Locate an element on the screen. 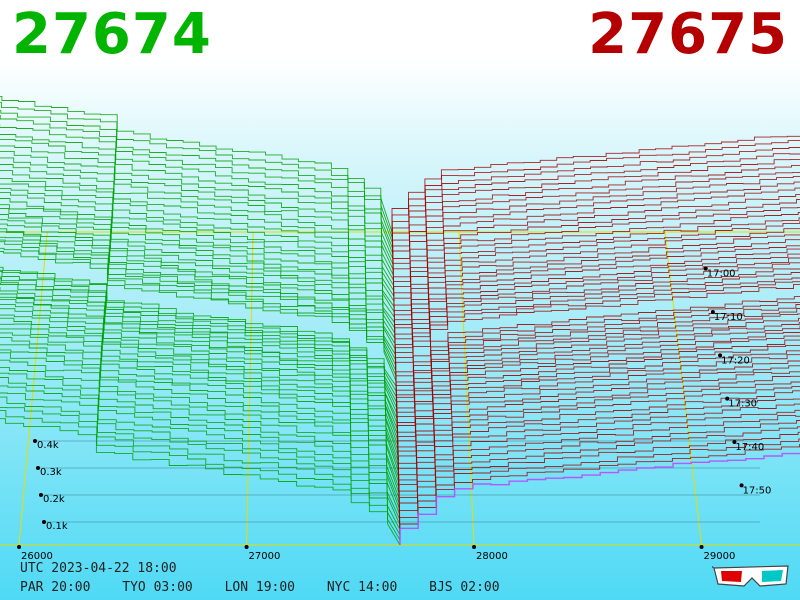  timezone-tyo: TYO 03:00 is located at coordinates (157, 587).